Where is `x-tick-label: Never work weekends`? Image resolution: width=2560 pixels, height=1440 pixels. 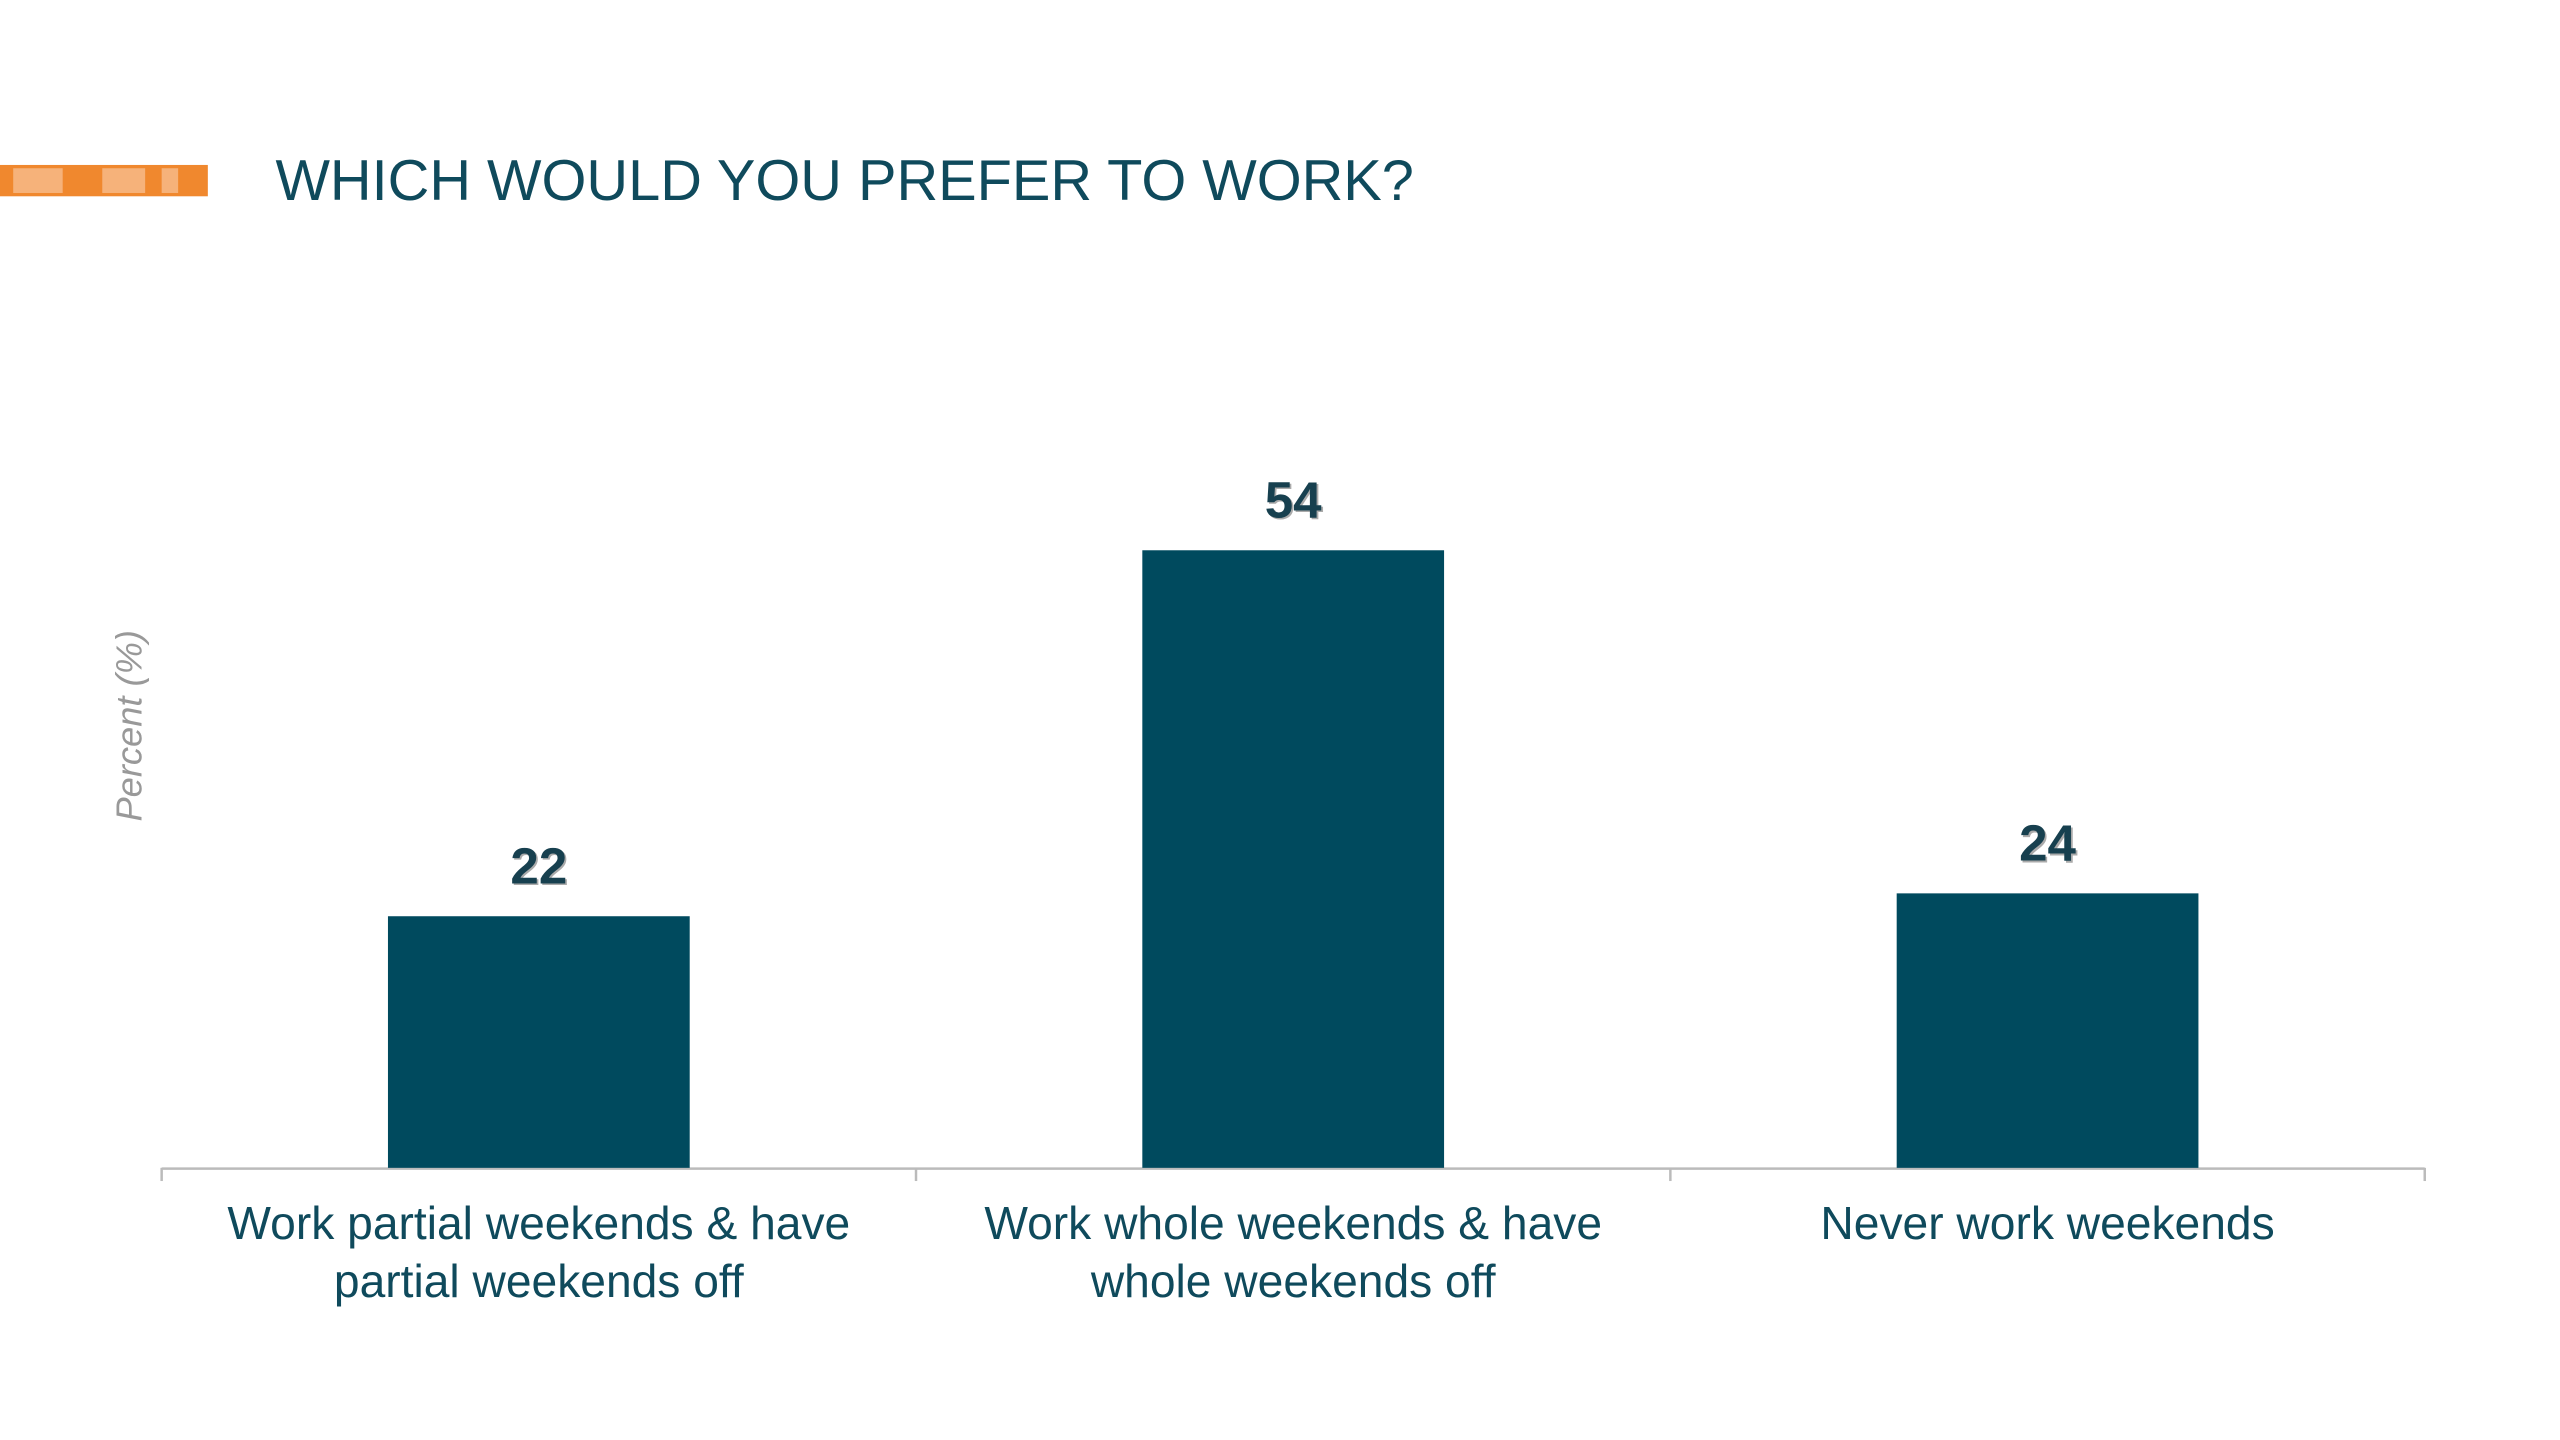
x-tick-label: Never work weekends is located at coordinates (2047, 1223).